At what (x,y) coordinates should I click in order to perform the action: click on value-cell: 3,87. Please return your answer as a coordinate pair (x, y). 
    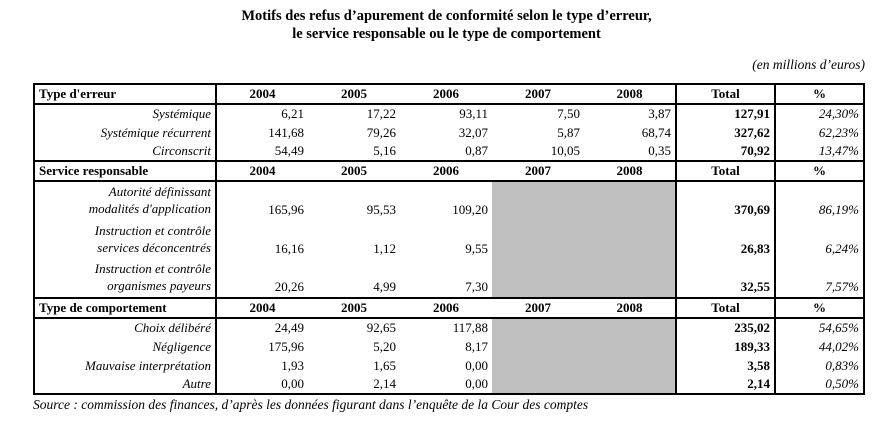
    Looking at the image, I should click on (659, 113).